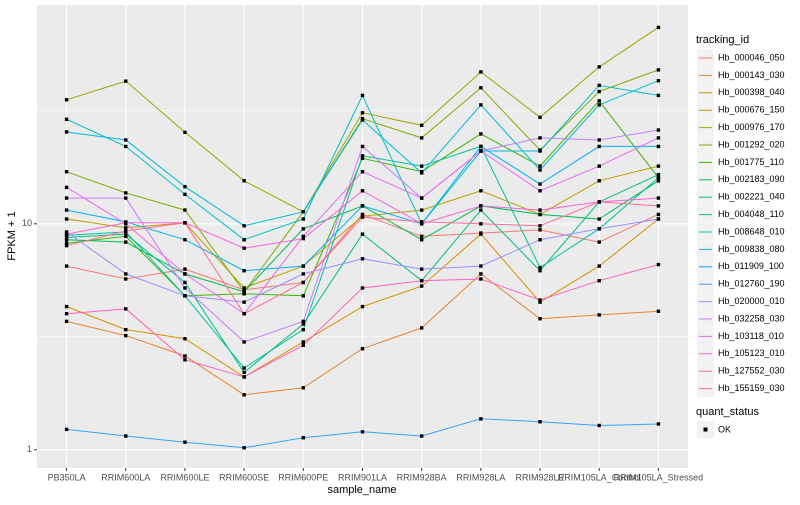 Image resolution: width=800 pixels, height=505 pixels. What do you see at coordinates (540, 477) in the screenshot?
I see `x-tick-label: RRIM928LE` at bounding box center [540, 477].